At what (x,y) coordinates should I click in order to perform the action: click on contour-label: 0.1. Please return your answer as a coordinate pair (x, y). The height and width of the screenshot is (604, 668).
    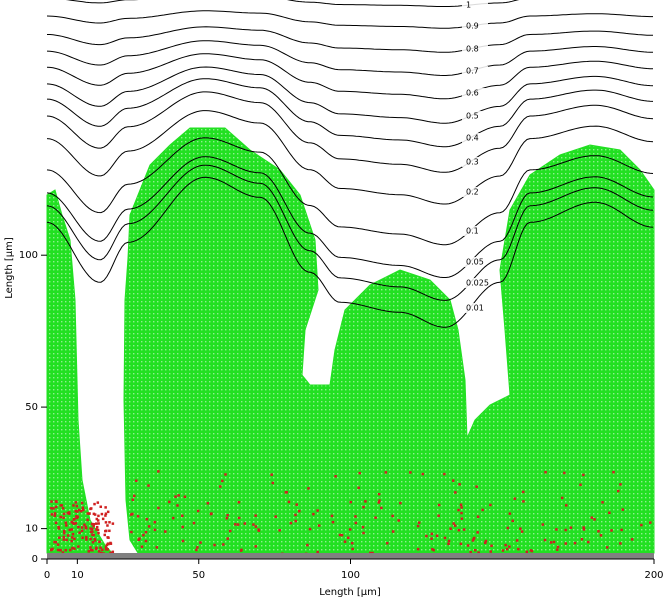
    Looking at the image, I should click on (472, 231).